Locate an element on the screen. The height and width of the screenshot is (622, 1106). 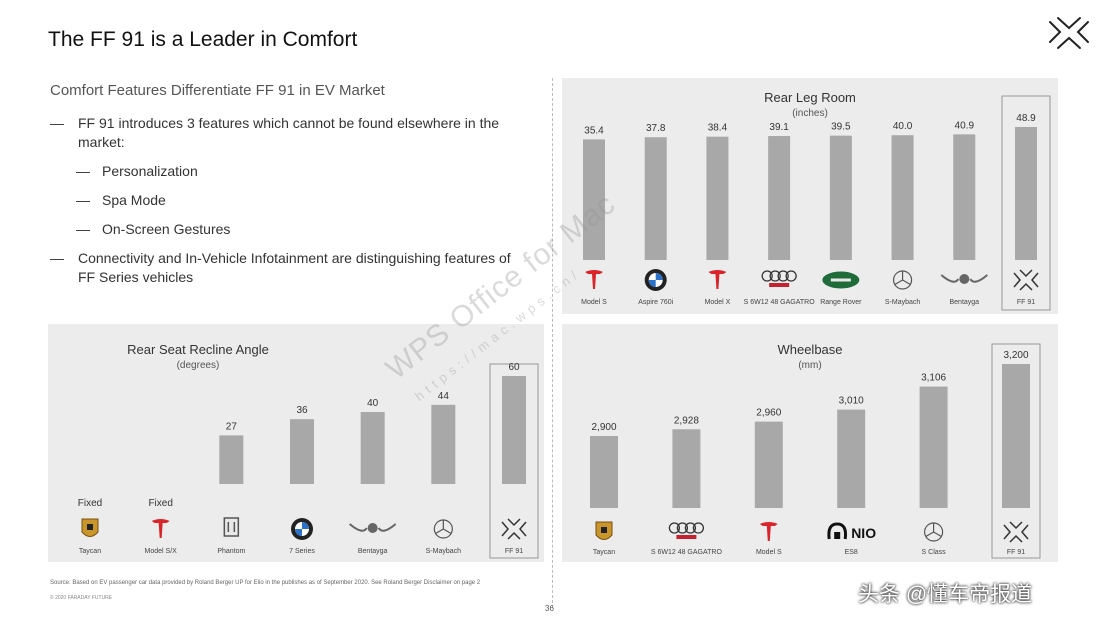
value-label: 37.8 is located at coordinates (656, 128).